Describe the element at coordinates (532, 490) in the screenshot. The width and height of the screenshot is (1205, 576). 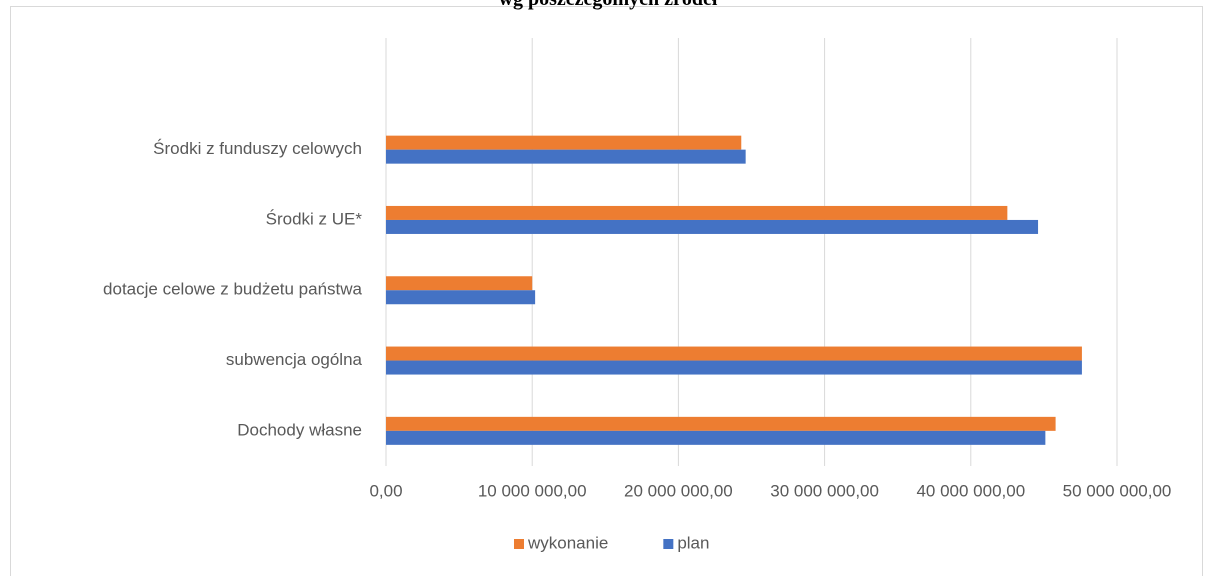
I see `x-tick-label: 10 000 000,00` at that location.